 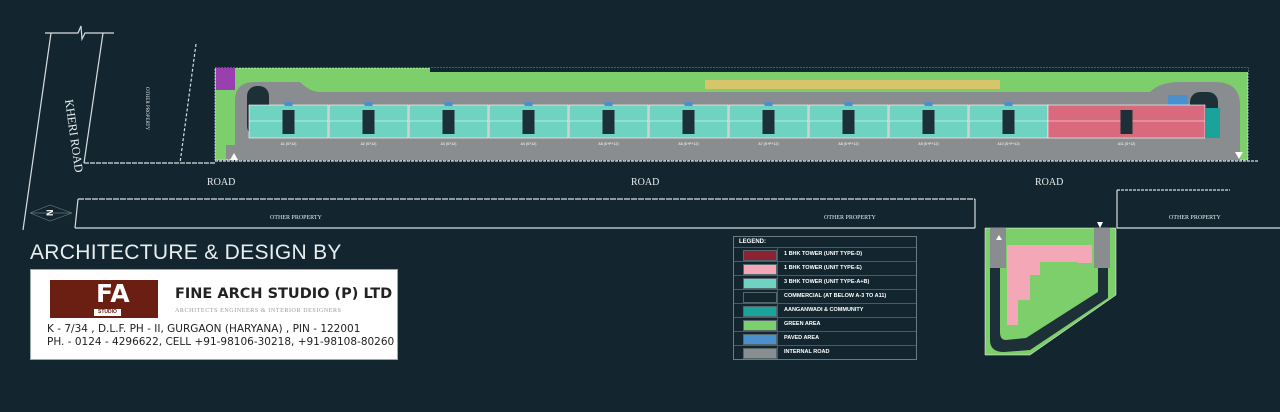 I want to click on north-label: N, so click(x=50, y=213).